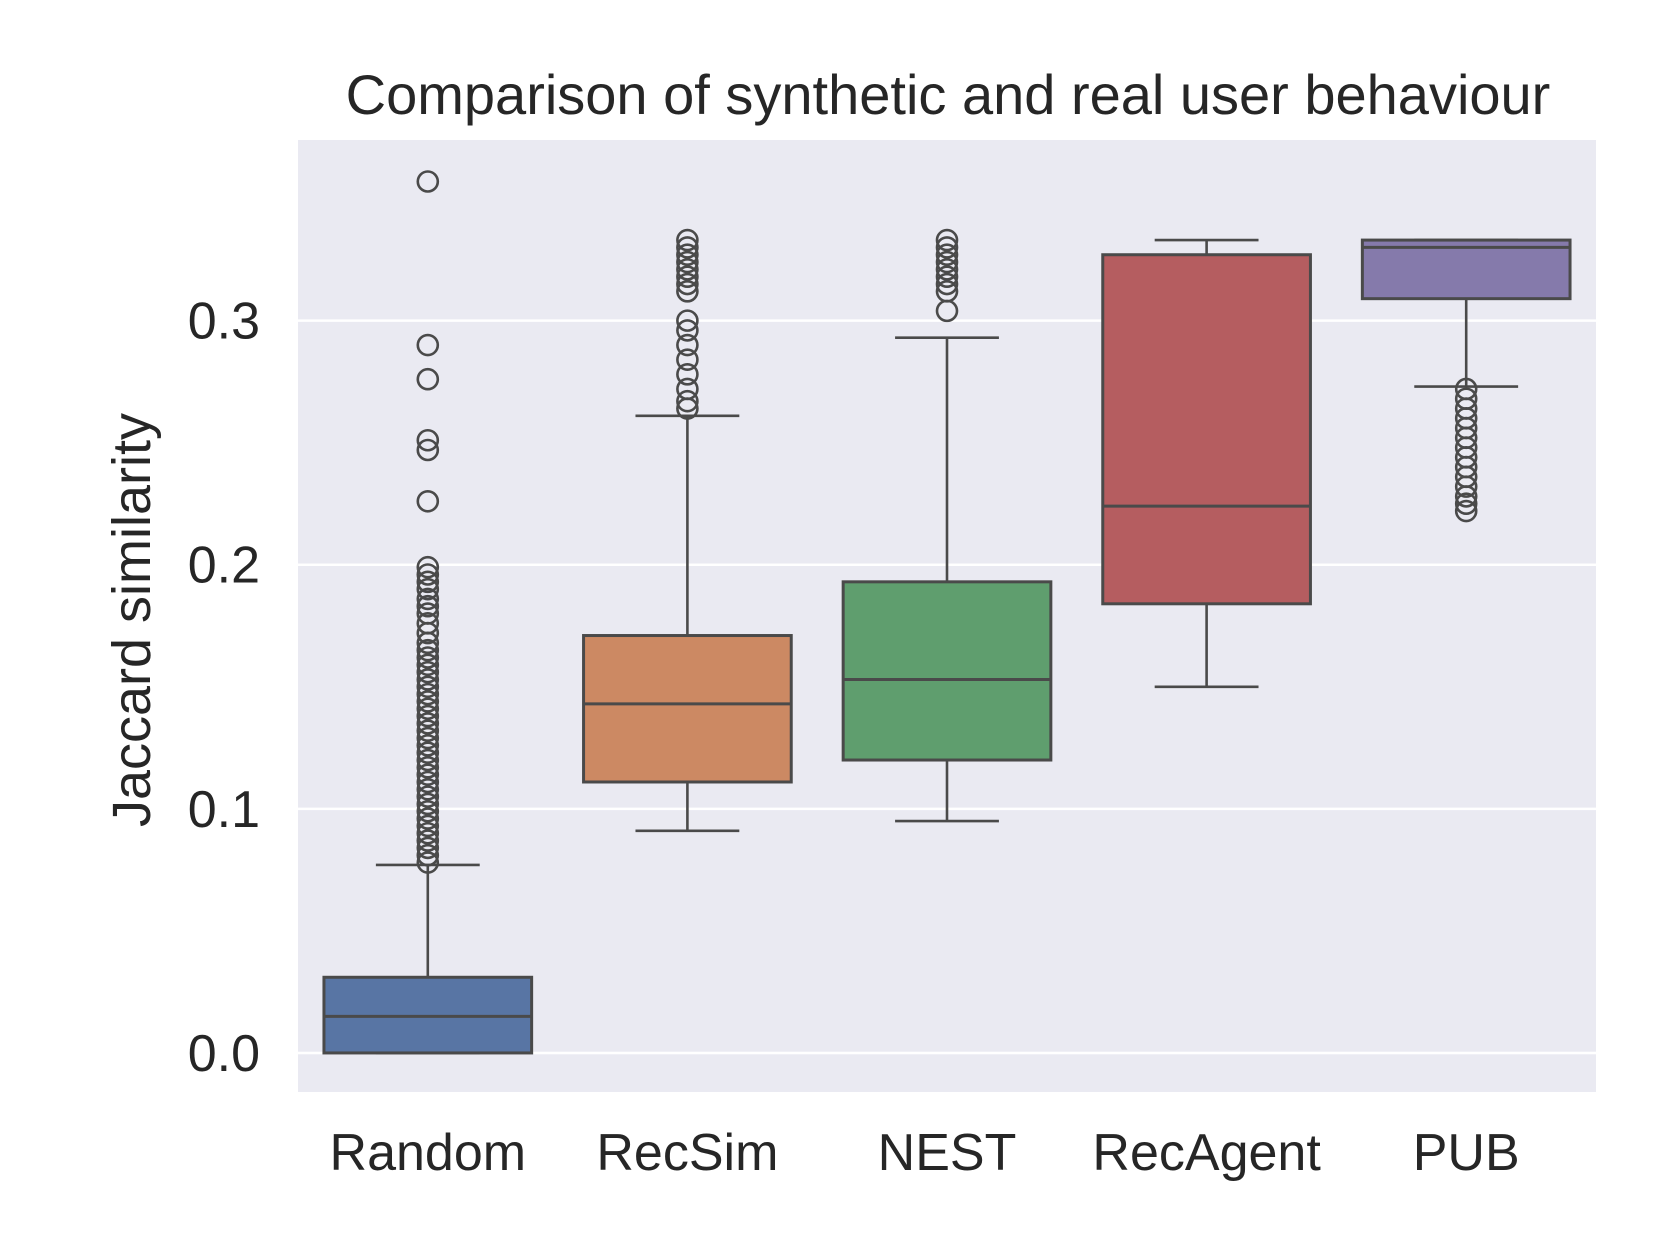 This screenshot has height=1245, width=1660. What do you see at coordinates (428, 1153) in the screenshot?
I see `x-tick-label: Random` at bounding box center [428, 1153].